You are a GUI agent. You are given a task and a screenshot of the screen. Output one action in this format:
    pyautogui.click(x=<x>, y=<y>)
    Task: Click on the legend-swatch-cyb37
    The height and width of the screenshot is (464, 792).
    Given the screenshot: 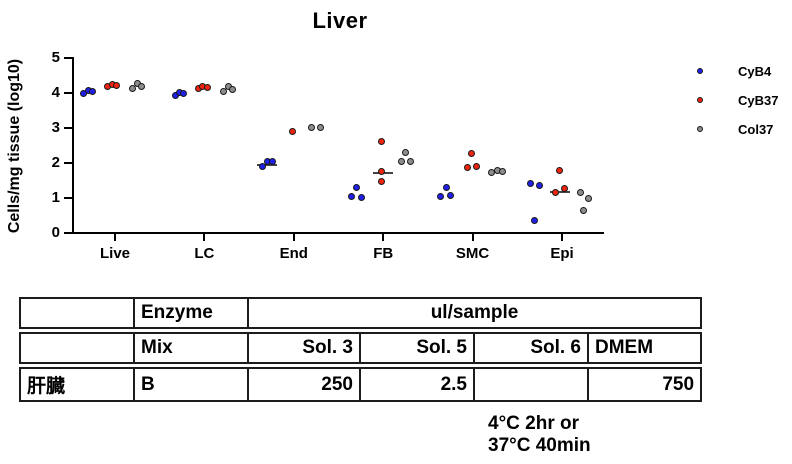 What is the action you would take?
    pyautogui.click(x=700, y=100)
    